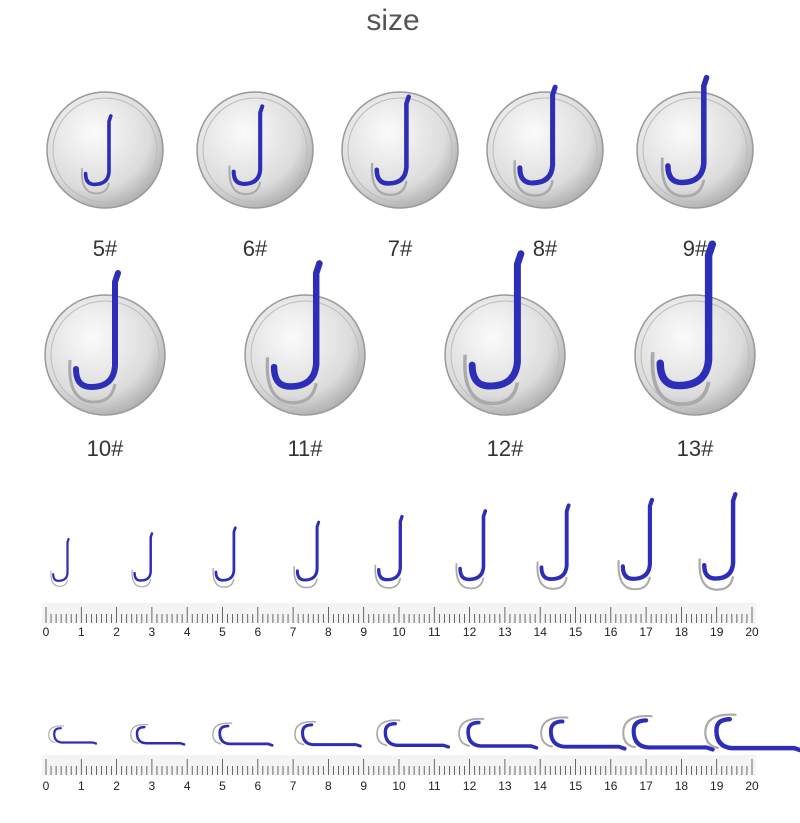  I want to click on title: size, so click(392, 20).